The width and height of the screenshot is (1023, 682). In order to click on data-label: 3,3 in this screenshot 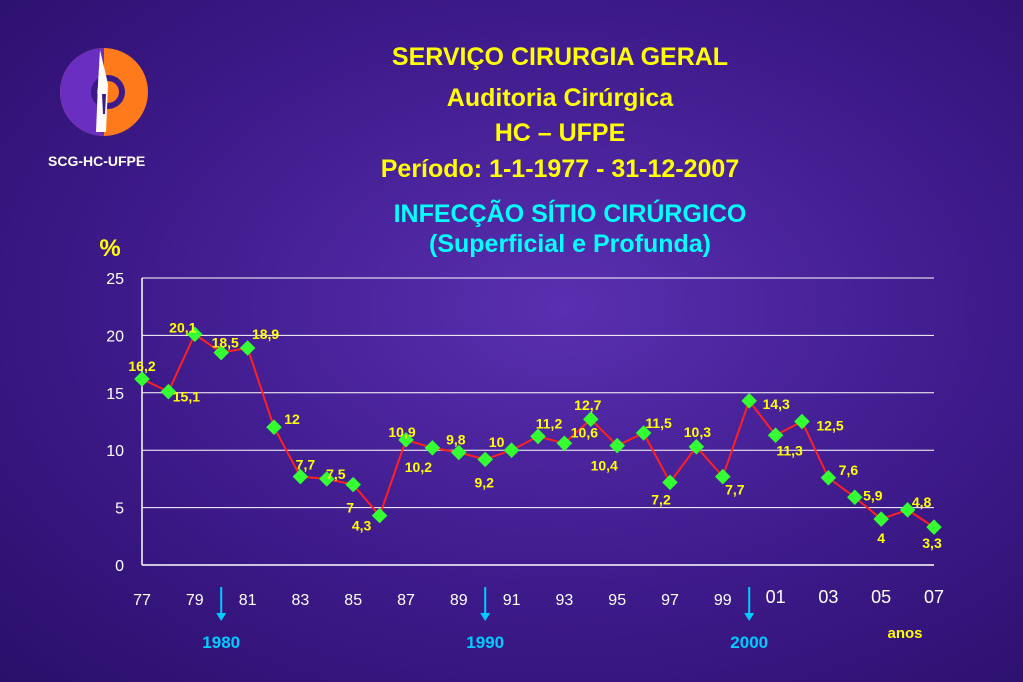, I will do `click(932, 543)`.